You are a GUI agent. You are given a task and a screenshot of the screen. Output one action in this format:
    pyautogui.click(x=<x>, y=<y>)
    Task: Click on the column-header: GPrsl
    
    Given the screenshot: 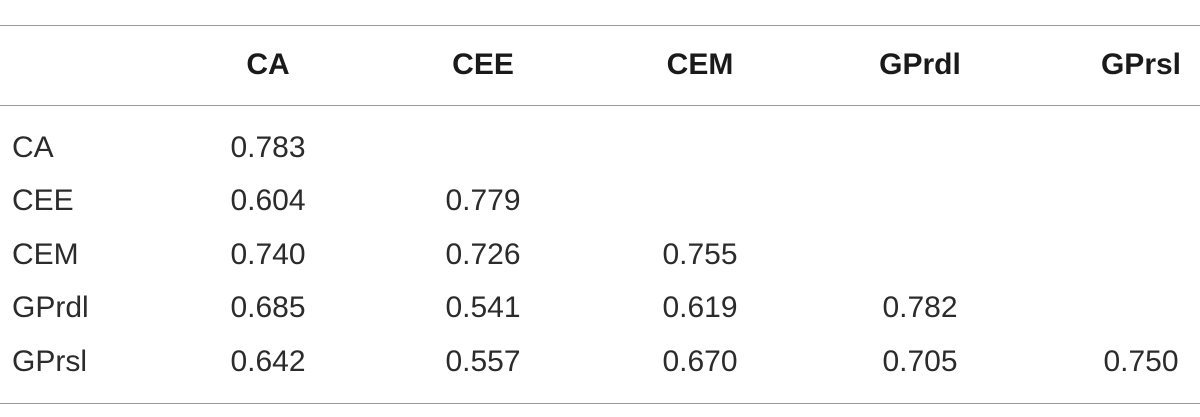 What is the action you would take?
    pyautogui.click(x=1141, y=64)
    